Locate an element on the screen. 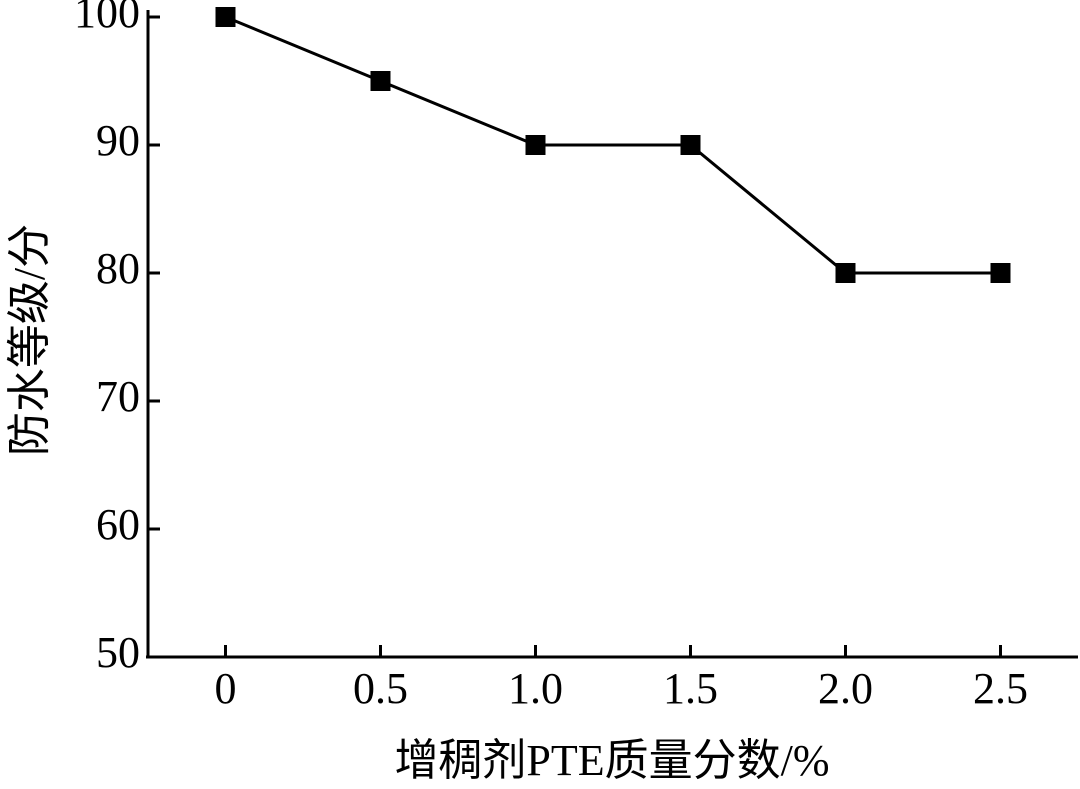  x-tick-label: 0.5 is located at coordinates (380, 688).